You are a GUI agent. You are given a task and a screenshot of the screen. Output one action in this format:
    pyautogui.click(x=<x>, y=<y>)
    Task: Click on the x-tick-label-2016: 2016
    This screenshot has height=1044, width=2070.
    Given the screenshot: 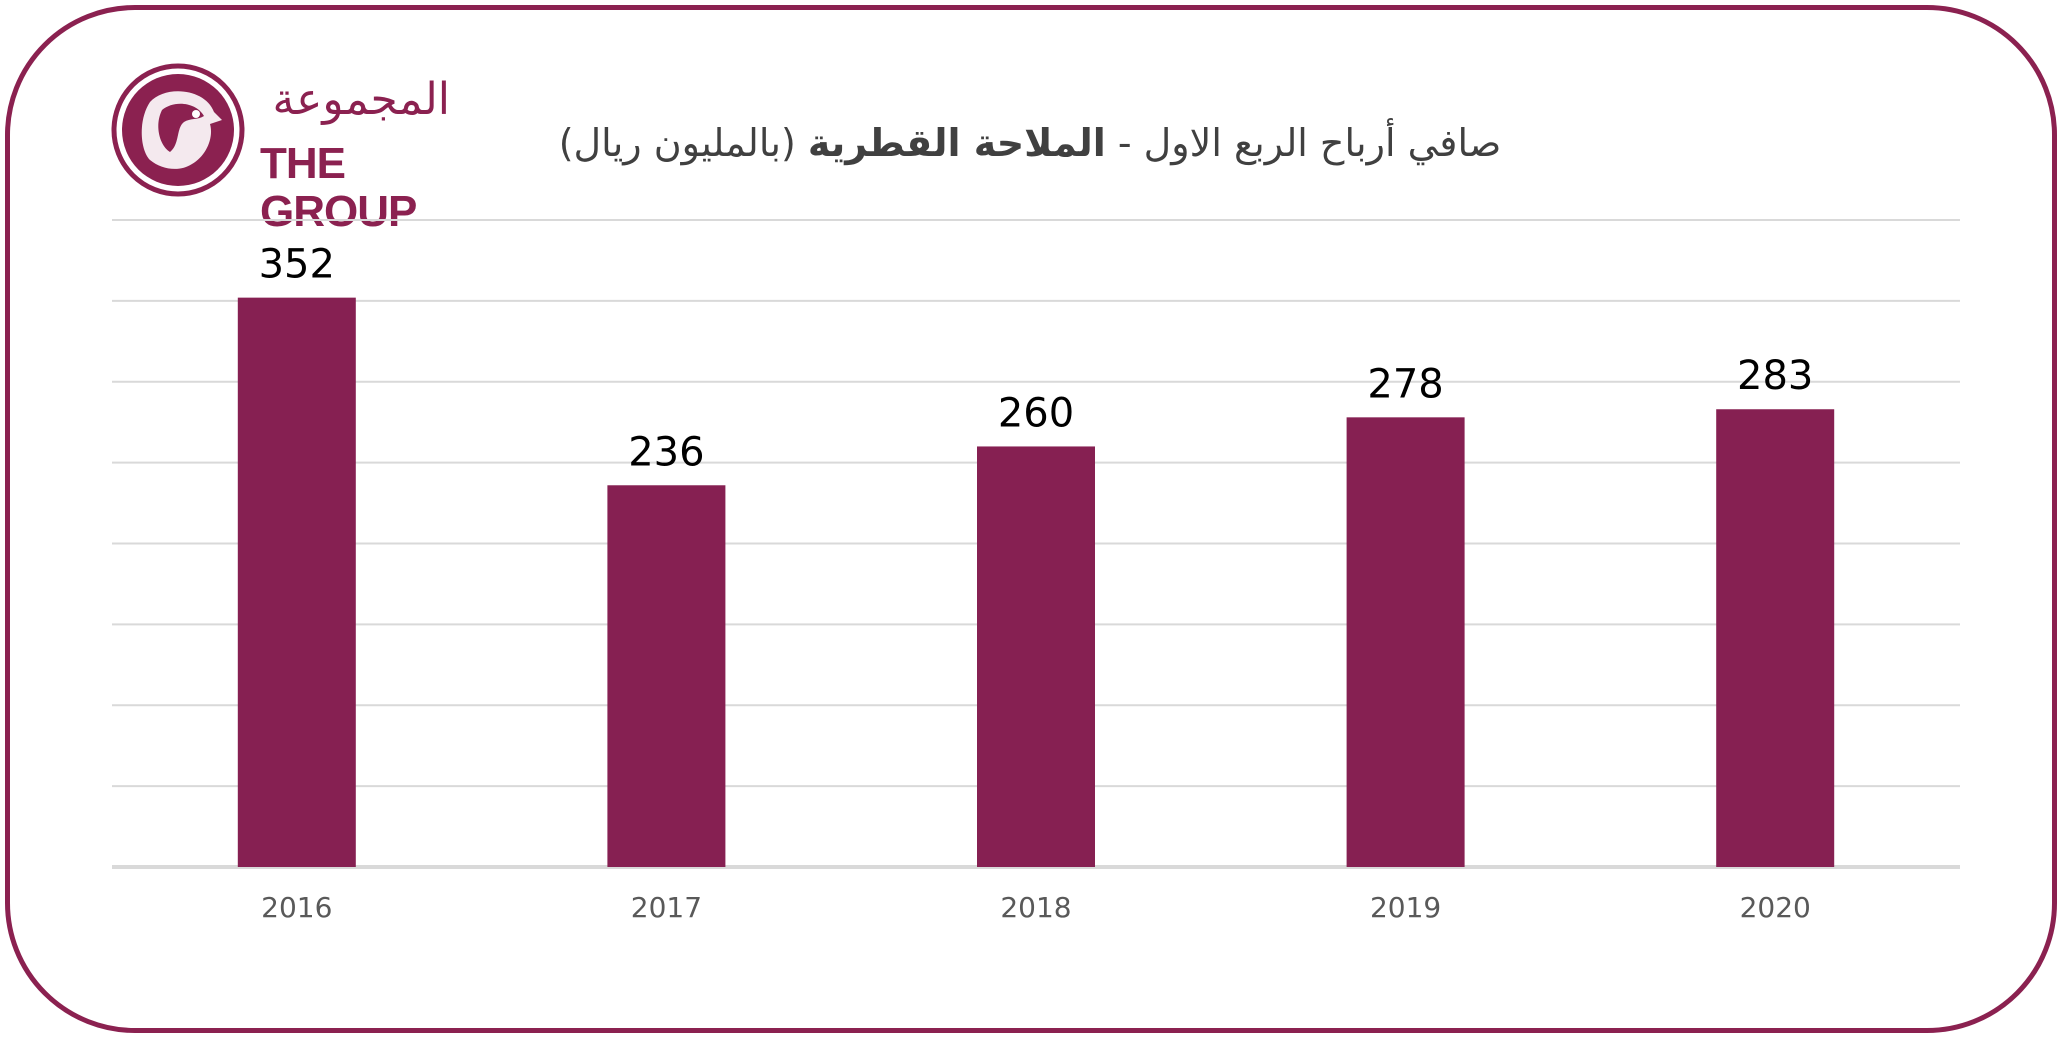 What is the action you would take?
    pyautogui.click(x=296, y=907)
    